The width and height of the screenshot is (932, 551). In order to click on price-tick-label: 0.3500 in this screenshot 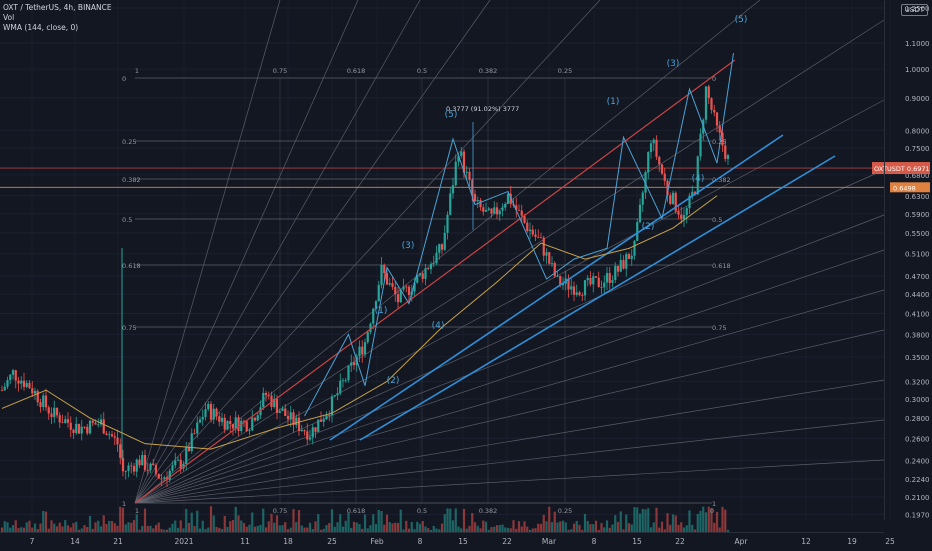, I will do `click(917, 358)`.